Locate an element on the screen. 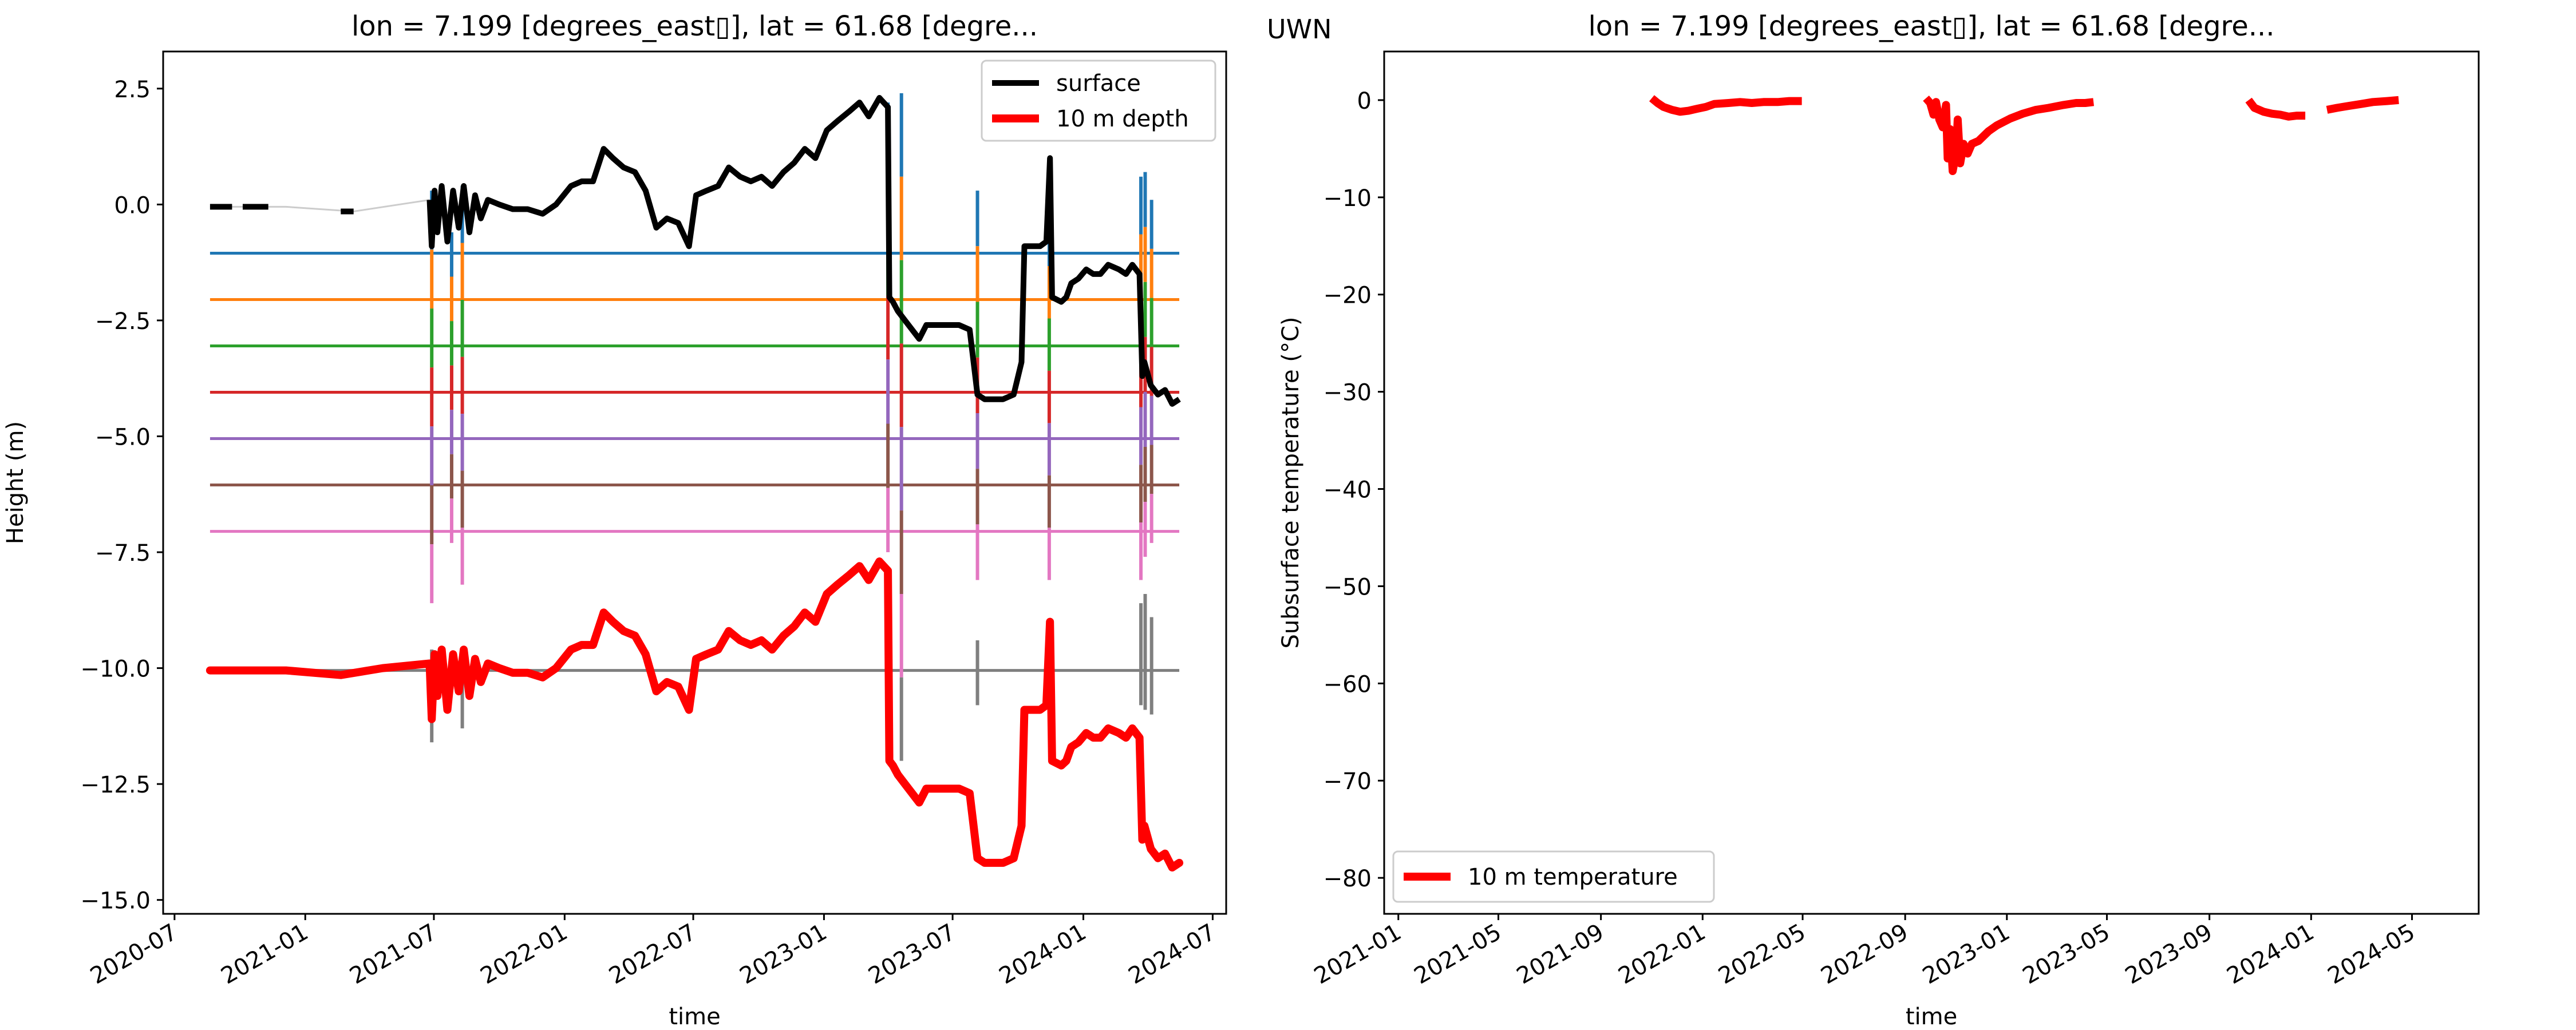  legend-label: surface is located at coordinates (1098, 83).